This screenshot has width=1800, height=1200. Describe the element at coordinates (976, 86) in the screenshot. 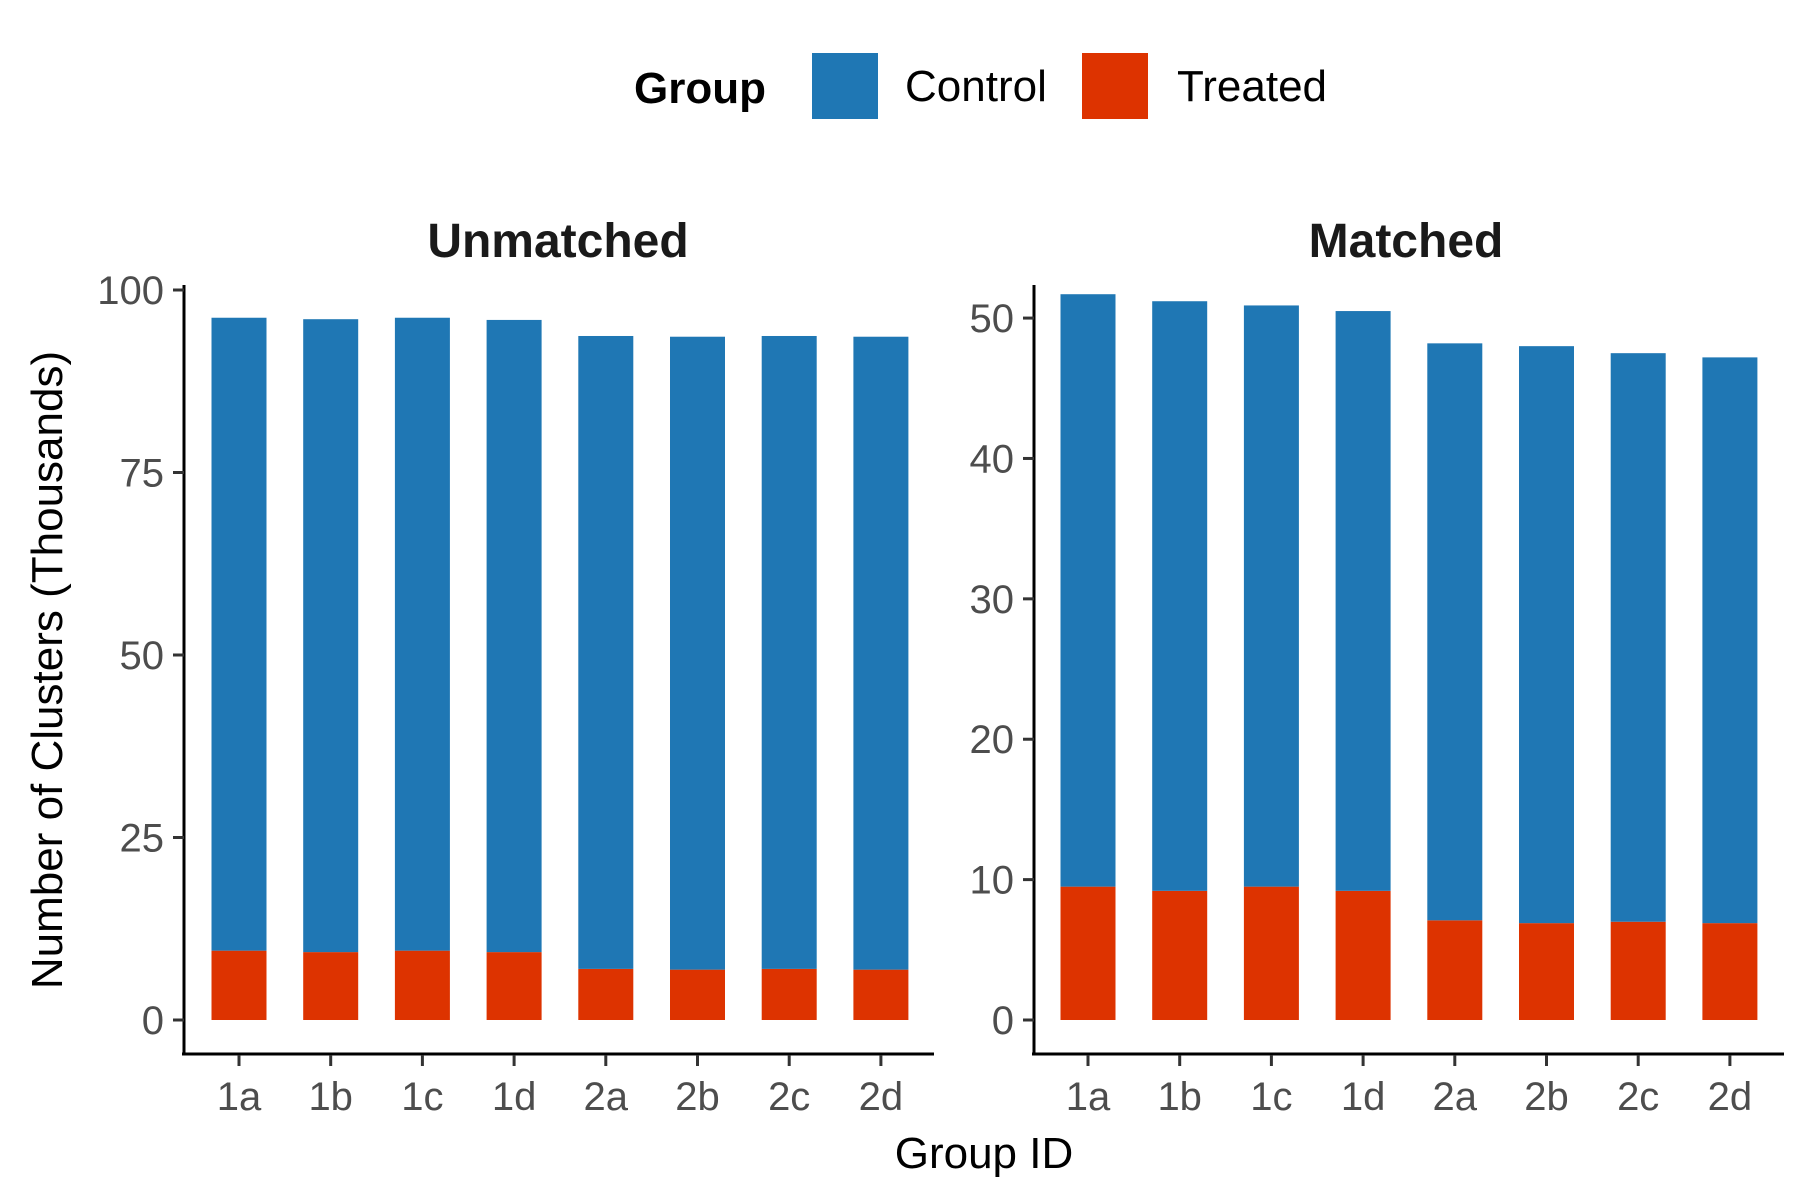

I see `legend-label-control: Control` at that location.